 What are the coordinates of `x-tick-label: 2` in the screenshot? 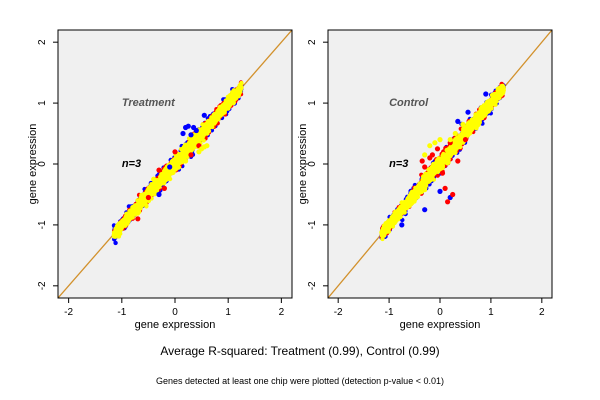 It's located at (282, 312).